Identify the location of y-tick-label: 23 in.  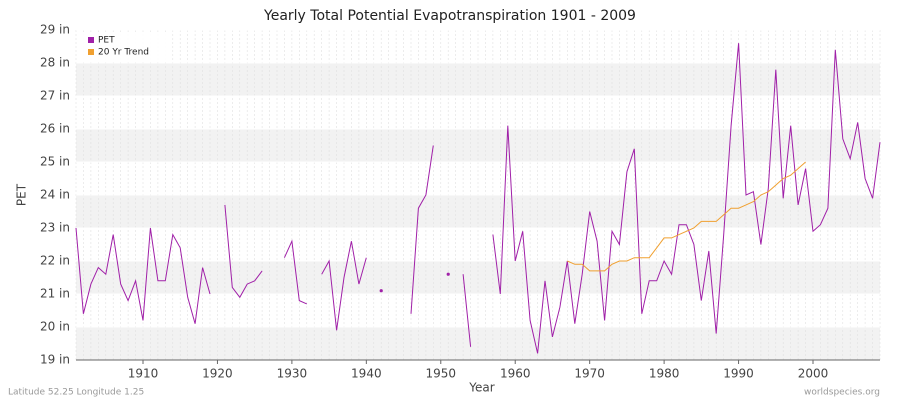
(55, 228).